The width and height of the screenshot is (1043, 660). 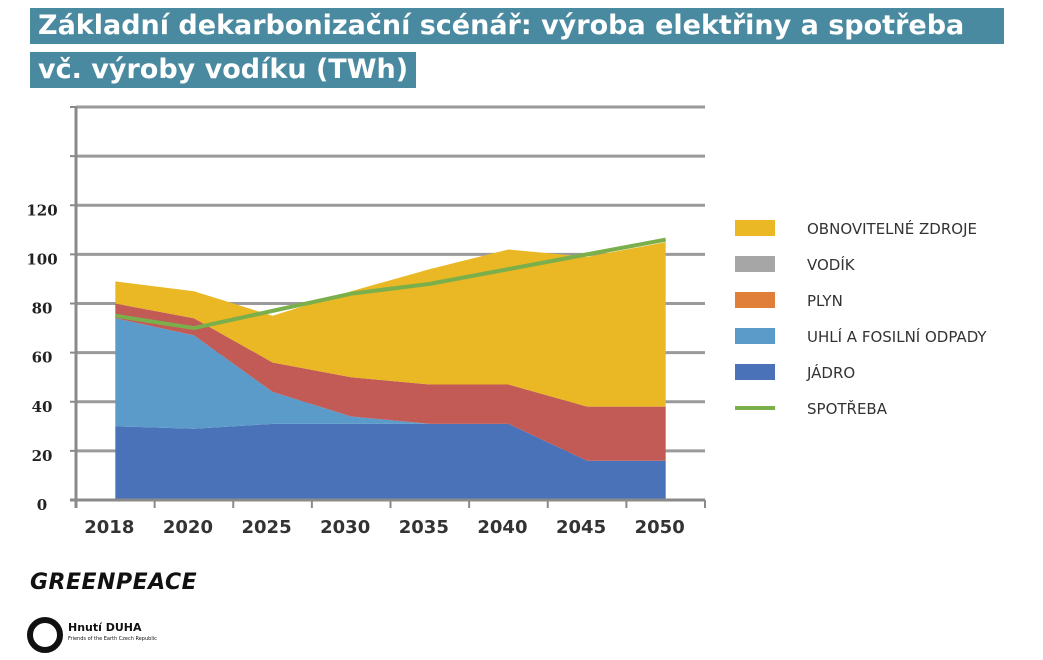 What do you see at coordinates (109, 527) in the screenshot?
I see `x-tick-label: 2018` at bounding box center [109, 527].